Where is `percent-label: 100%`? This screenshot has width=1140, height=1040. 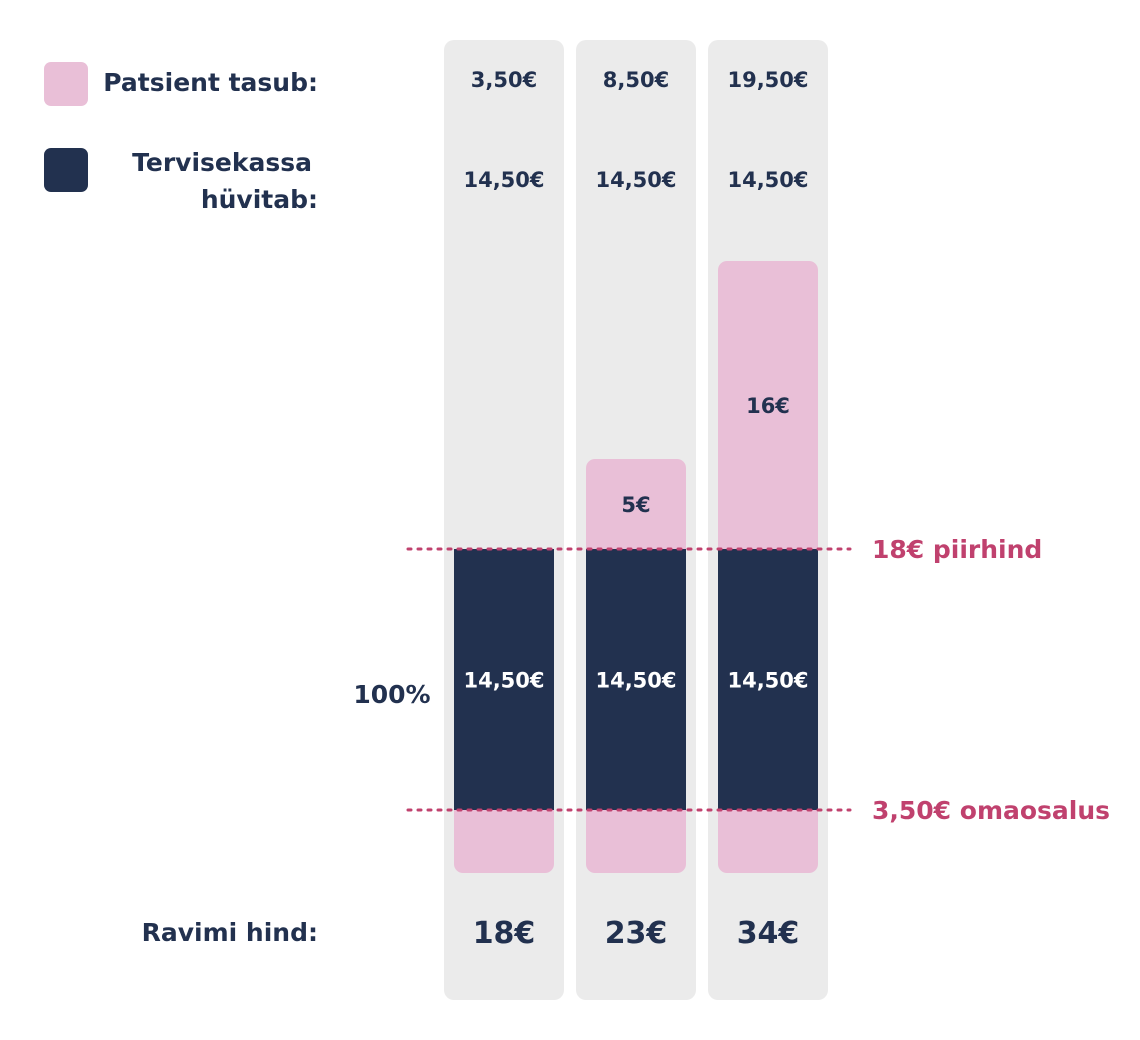
percent-label: 100% is located at coordinates (391, 694).